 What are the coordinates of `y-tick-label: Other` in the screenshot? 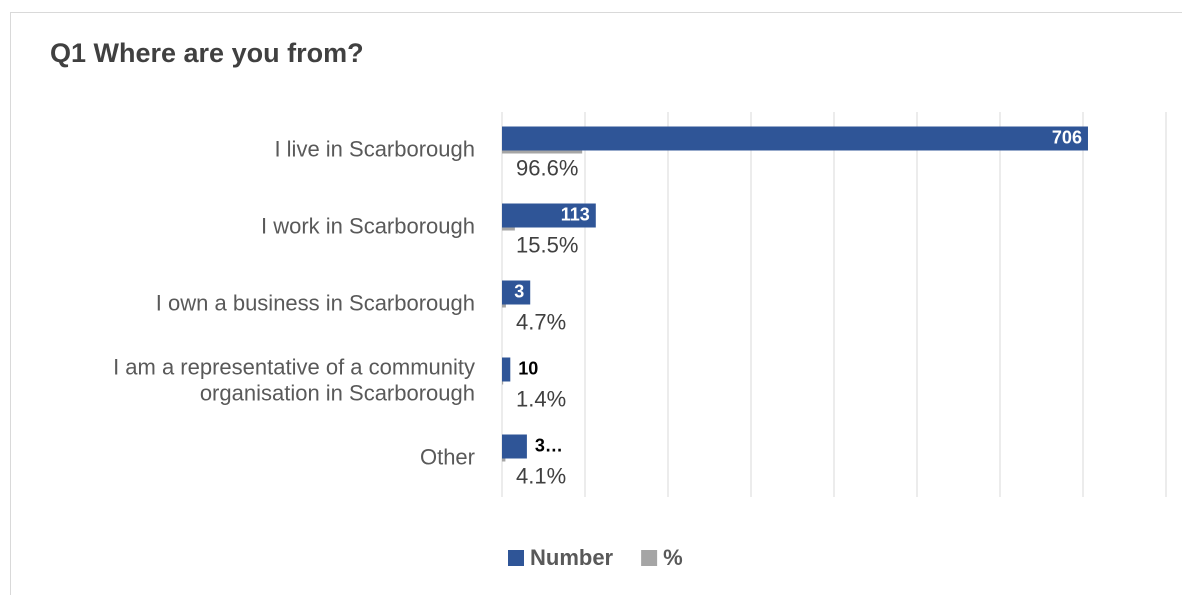 It's located at (447, 456).